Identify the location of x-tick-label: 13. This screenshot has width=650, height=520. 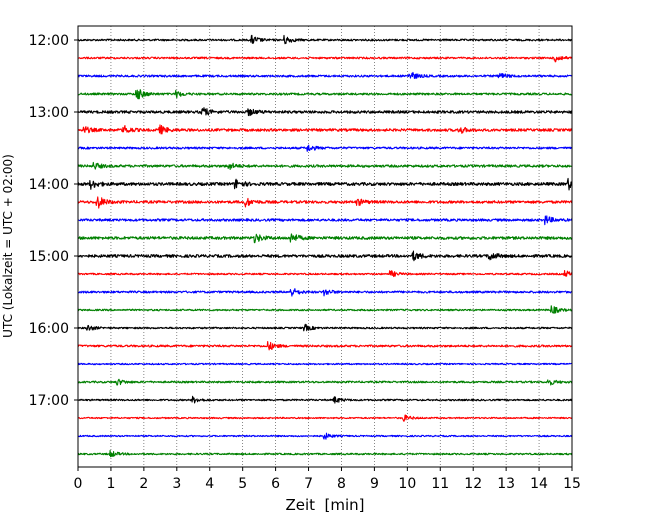
(506, 484).